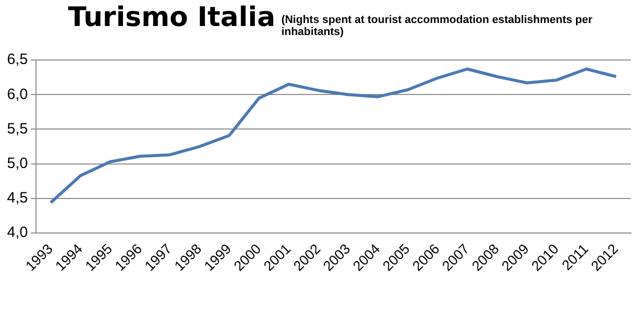 This screenshot has height=326, width=643. What do you see at coordinates (17, 94) in the screenshot?
I see `y-tick-label: 6,0` at bounding box center [17, 94].